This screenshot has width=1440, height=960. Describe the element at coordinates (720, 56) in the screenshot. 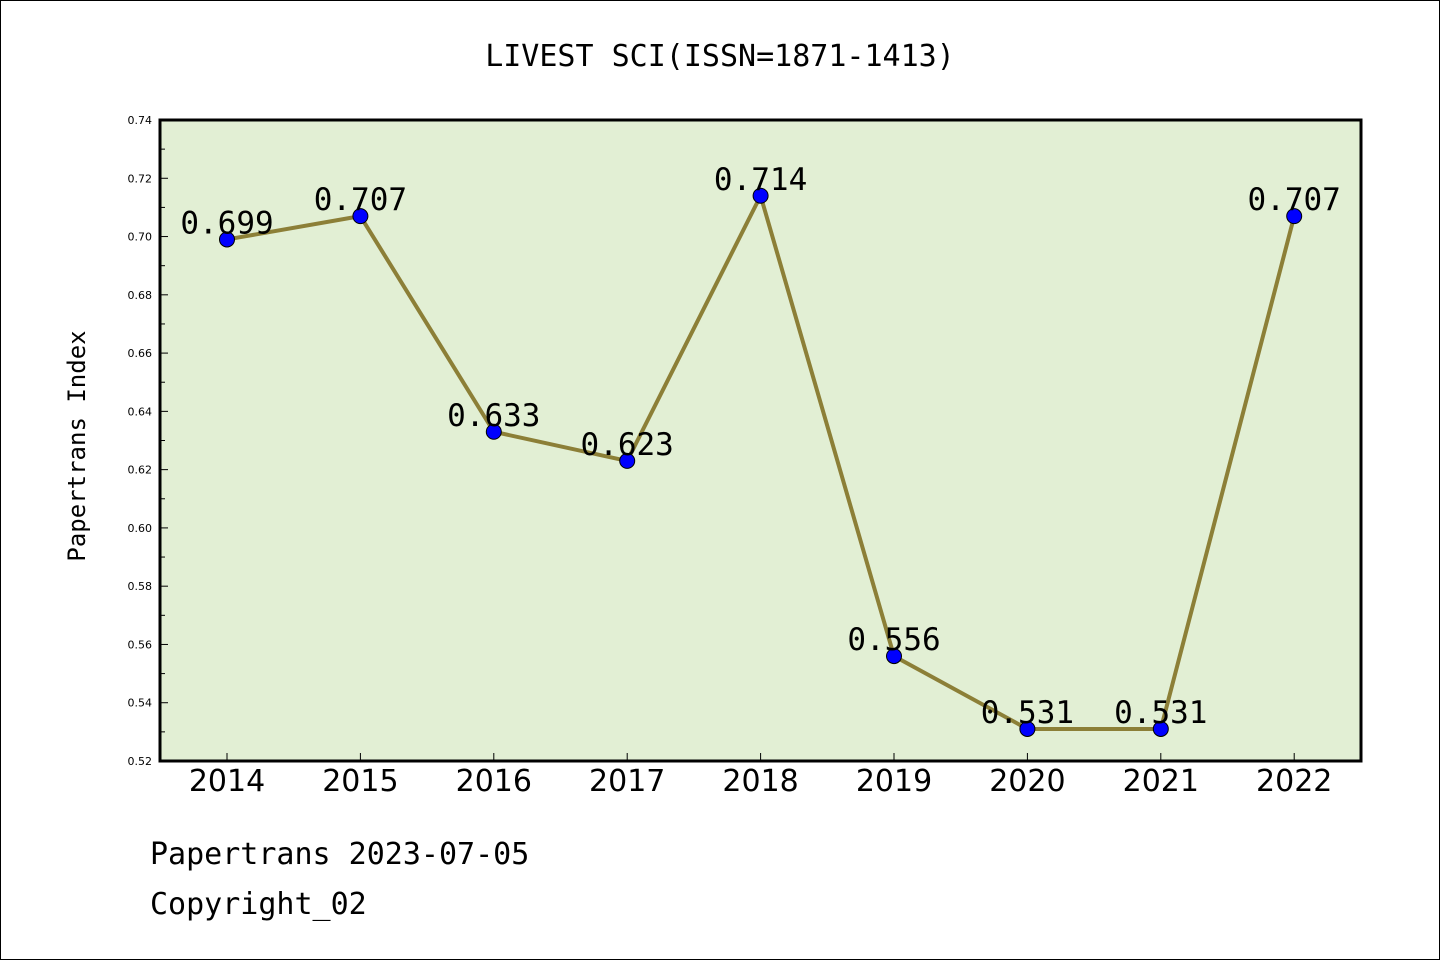

I see `chart-title: LIVEST SCI(ISSN=1871-1413)` at that location.